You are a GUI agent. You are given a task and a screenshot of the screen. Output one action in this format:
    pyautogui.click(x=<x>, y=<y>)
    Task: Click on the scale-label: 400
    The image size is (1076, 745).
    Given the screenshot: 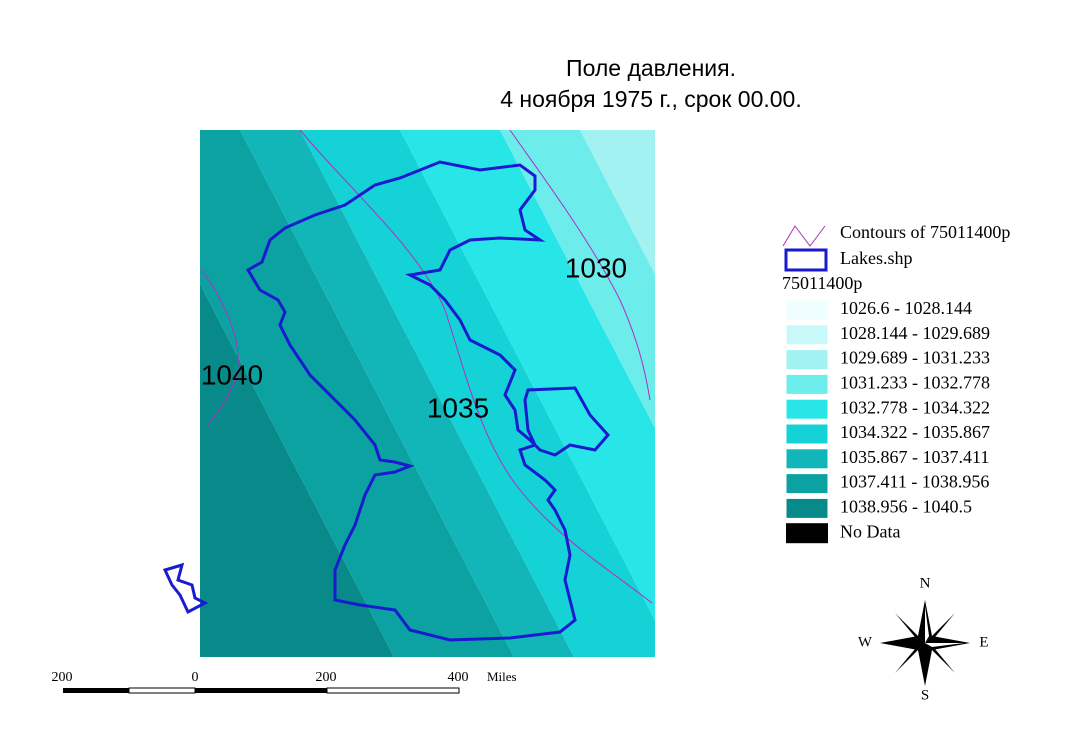 What is the action you would take?
    pyautogui.click(x=458, y=677)
    